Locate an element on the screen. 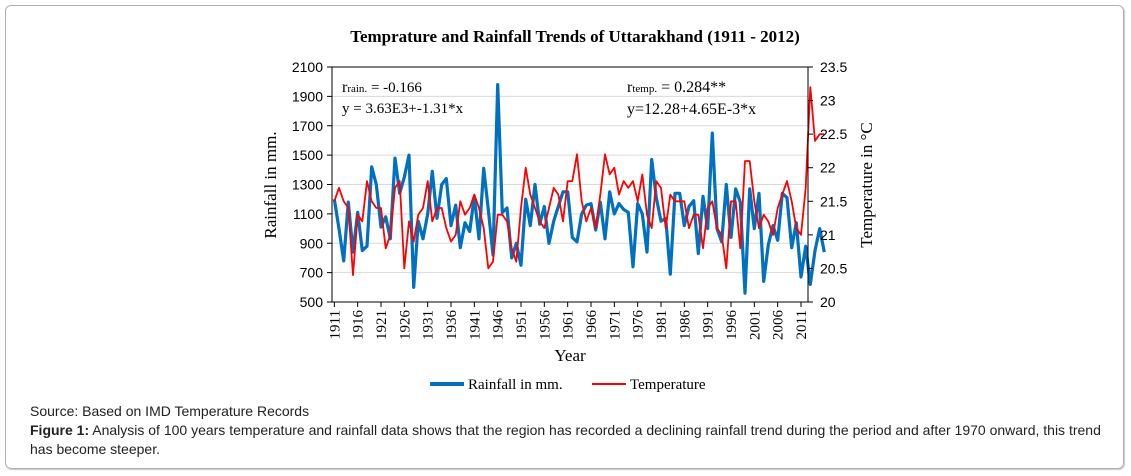  rain-r-symbol: r is located at coordinates (345, 87).